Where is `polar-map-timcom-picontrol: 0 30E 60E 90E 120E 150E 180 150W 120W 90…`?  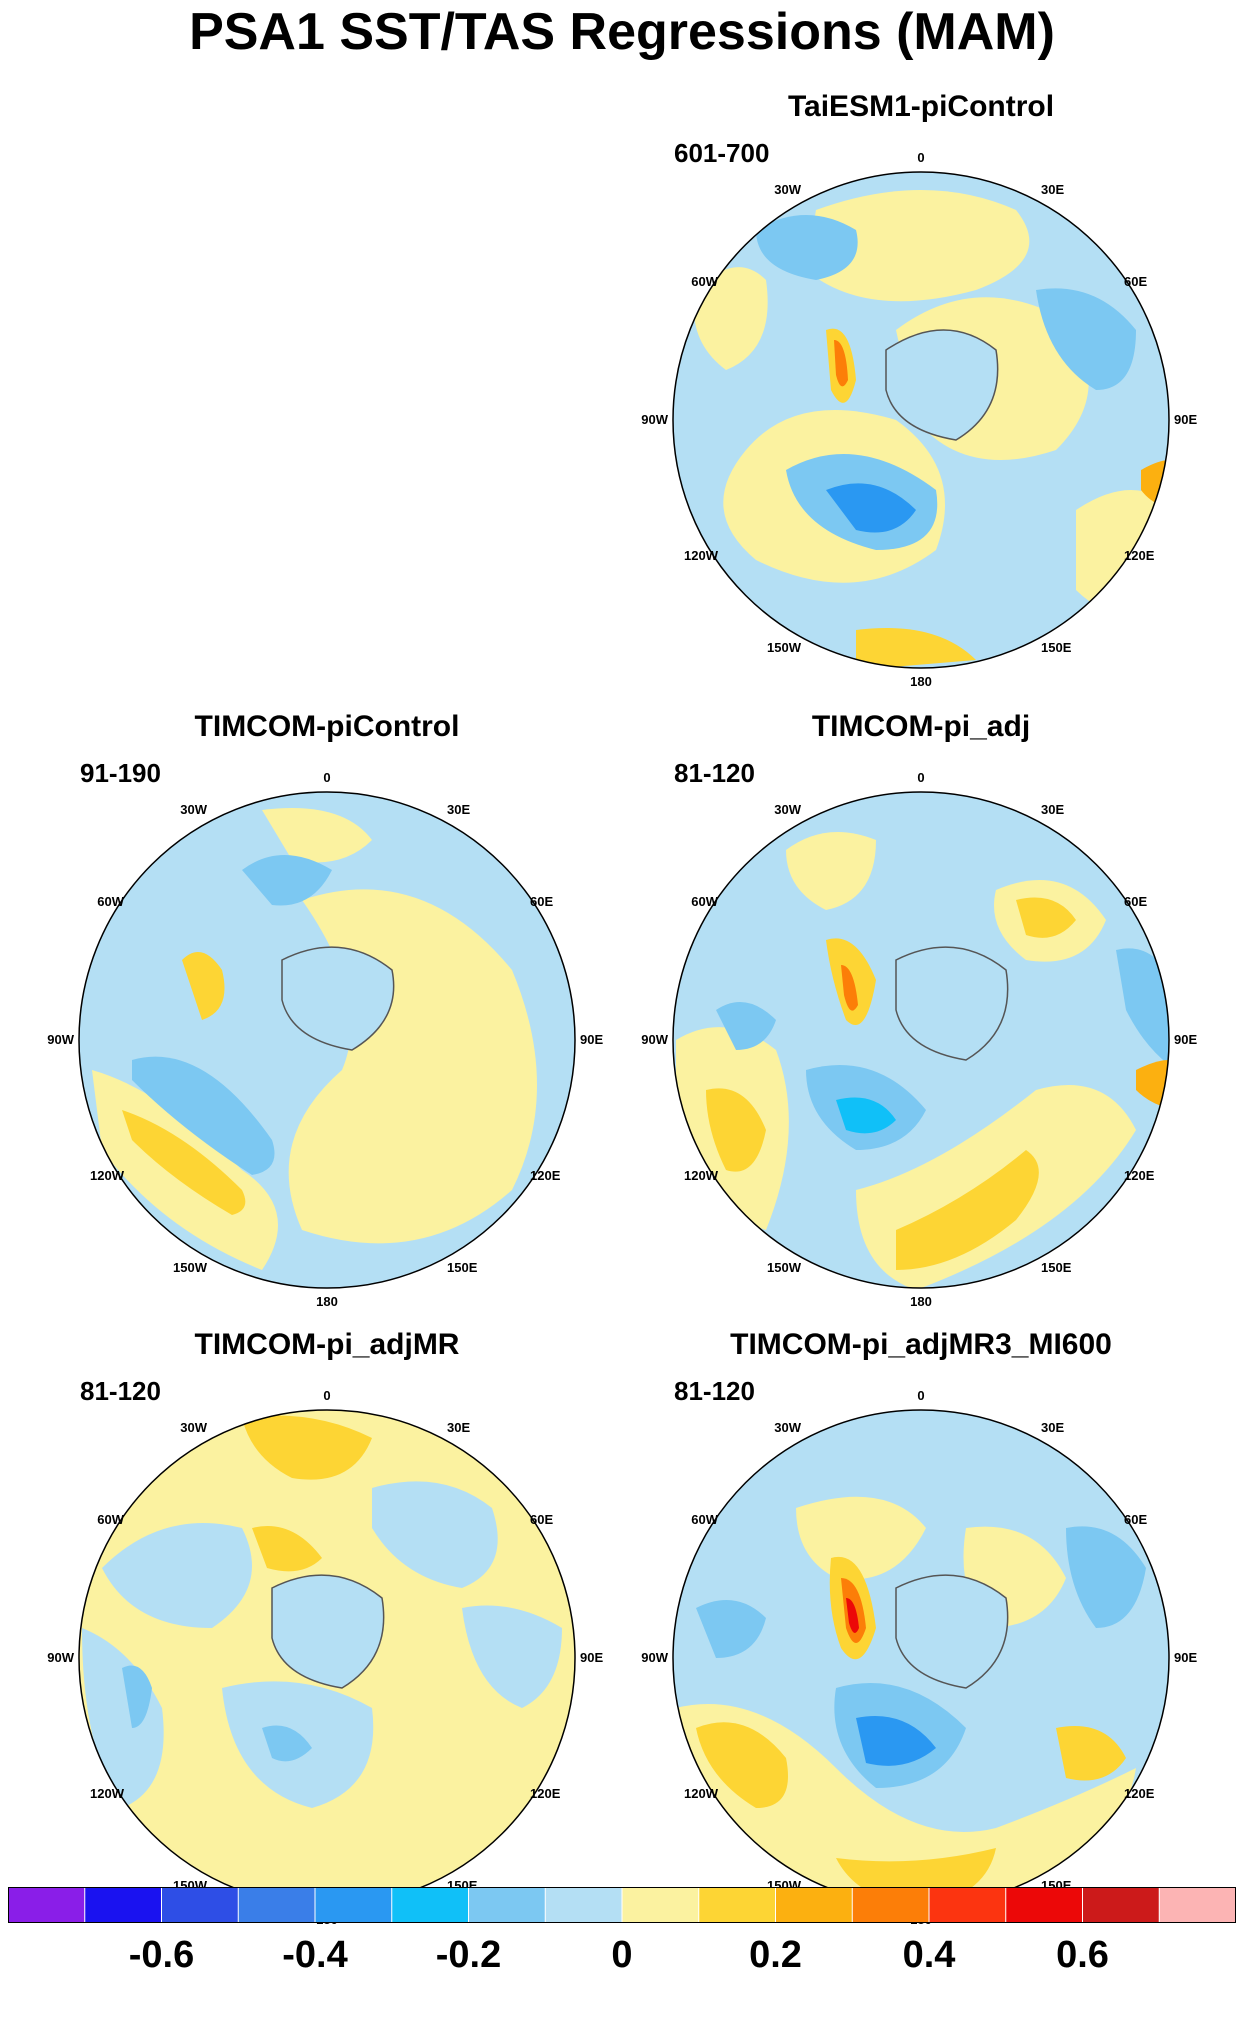
polar-map-timcom-picontrol: 0 30E 60E 90E 120E 150E 180 150W 120W 90… is located at coordinates (325, 1039).